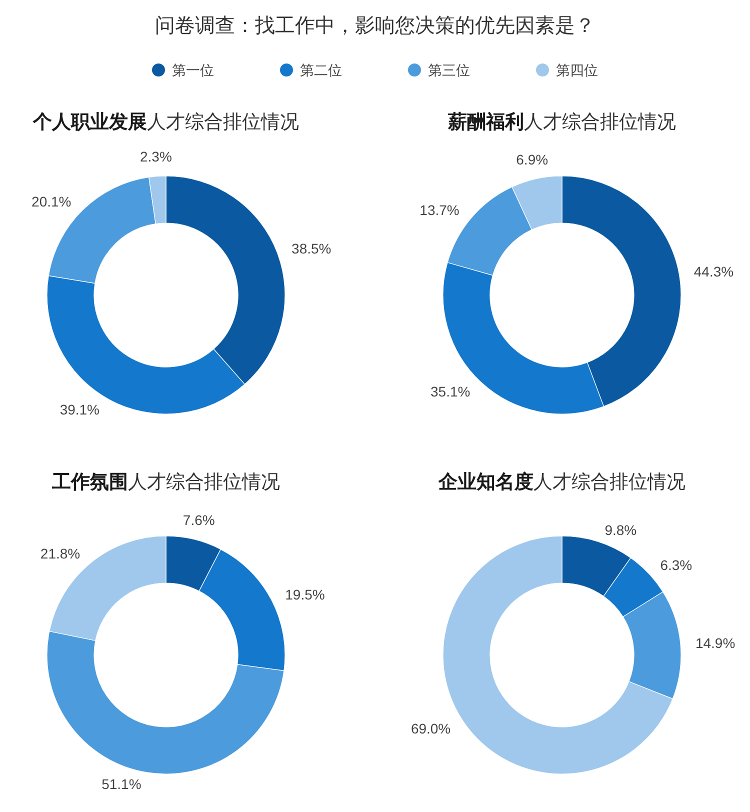  What do you see at coordinates (430, 728) in the screenshot?
I see `data-label: 69.0%` at bounding box center [430, 728].